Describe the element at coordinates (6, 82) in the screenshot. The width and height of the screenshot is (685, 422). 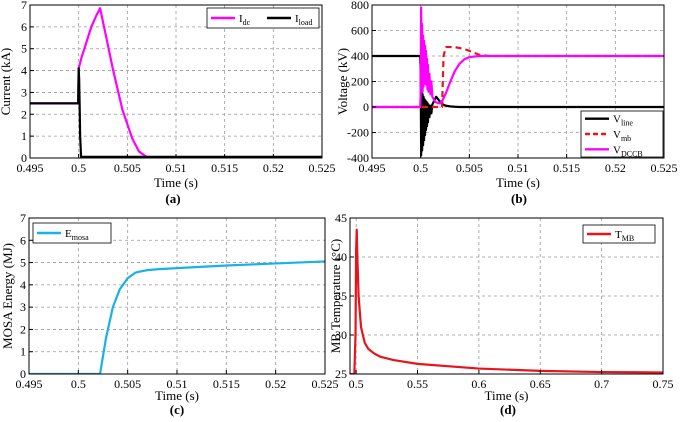
I see `y-axis-label: Current (kA)` at that location.